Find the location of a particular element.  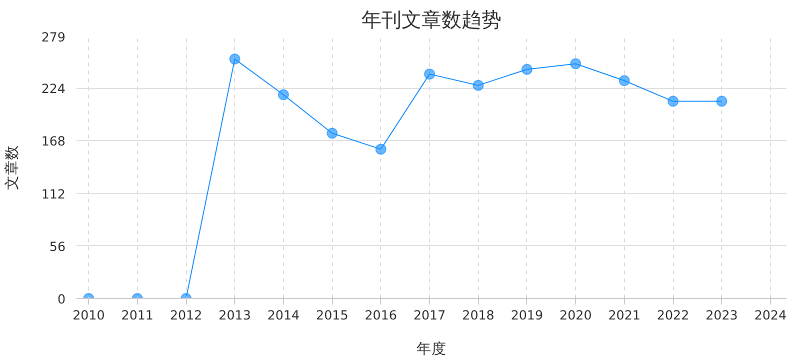

x-tick-label: 2011 is located at coordinates (137, 315).